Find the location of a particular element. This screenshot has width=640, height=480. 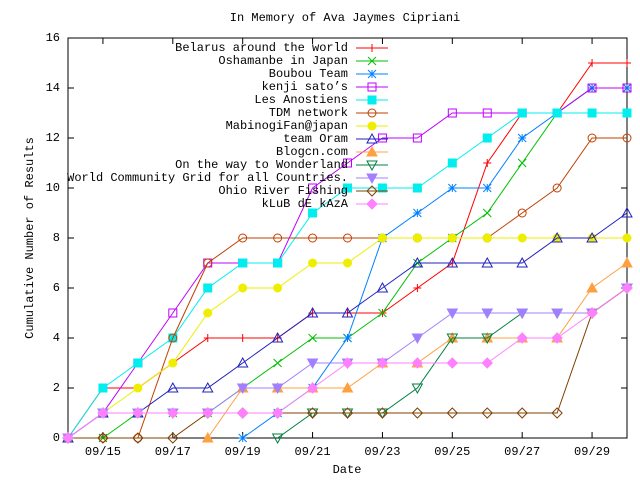

legend-label: Ohio River Fishing is located at coordinates (283, 191).